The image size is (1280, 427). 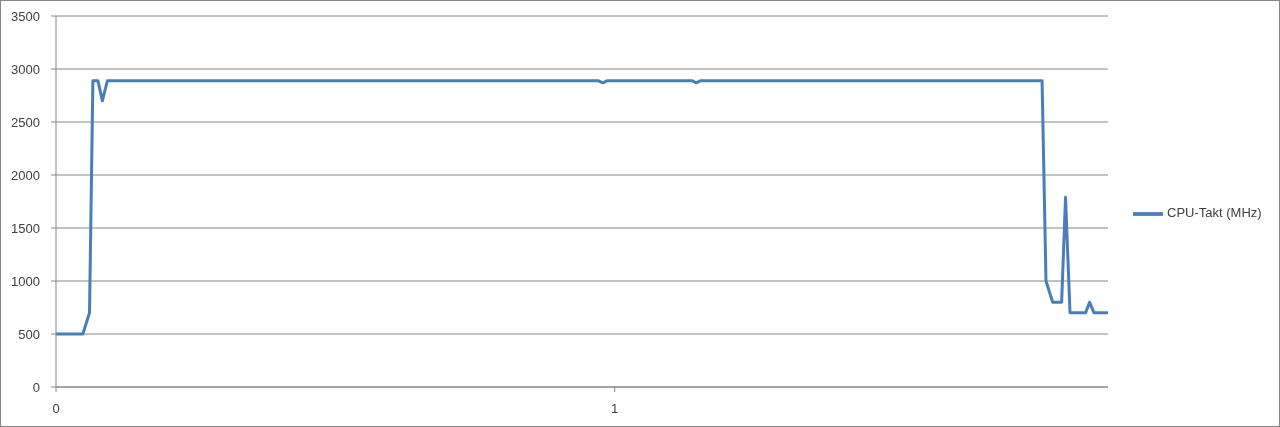 I want to click on y-tick-label: 1500, so click(x=25, y=228).